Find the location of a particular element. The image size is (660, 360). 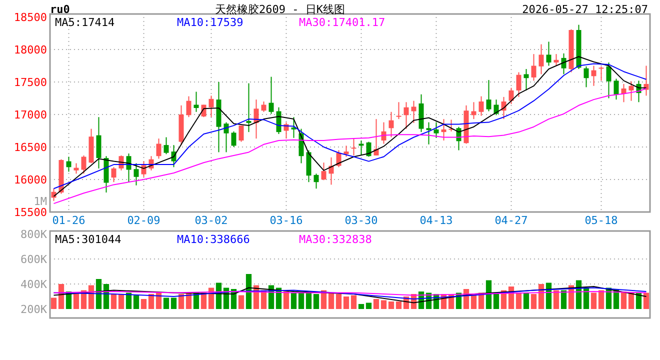

xtick: 04-13 is located at coordinates (436, 220).